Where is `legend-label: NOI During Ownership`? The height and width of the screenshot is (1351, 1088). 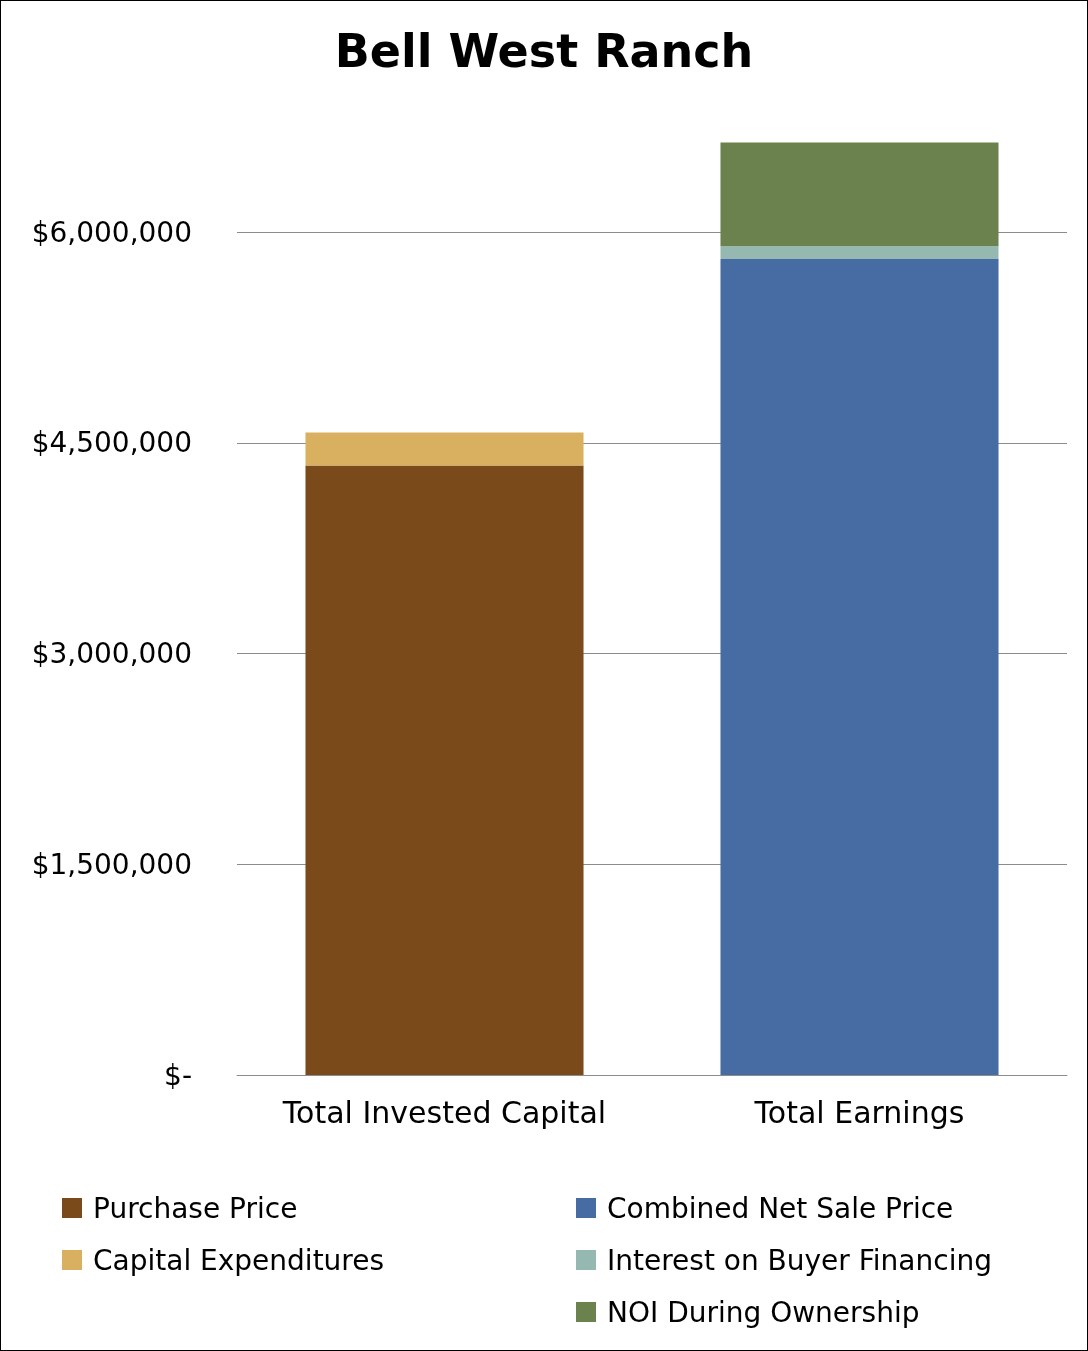 legend-label: NOI During Ownership is located at coordinates (763, 1312).